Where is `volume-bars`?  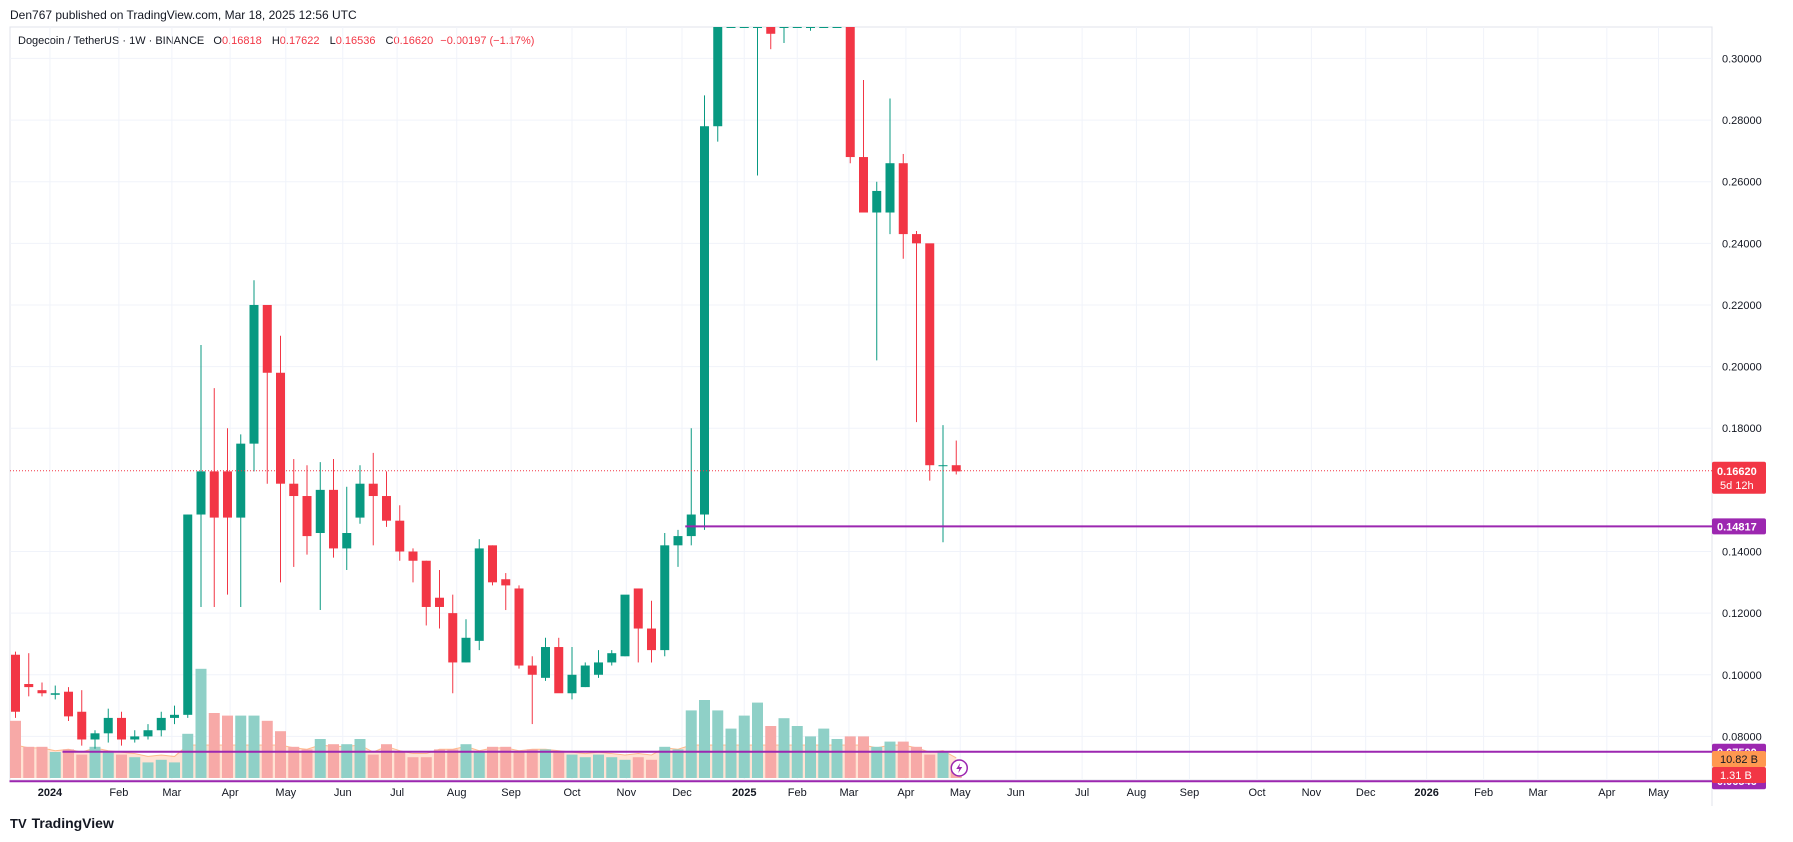
volume-bars is located at coordinates (486, 723).